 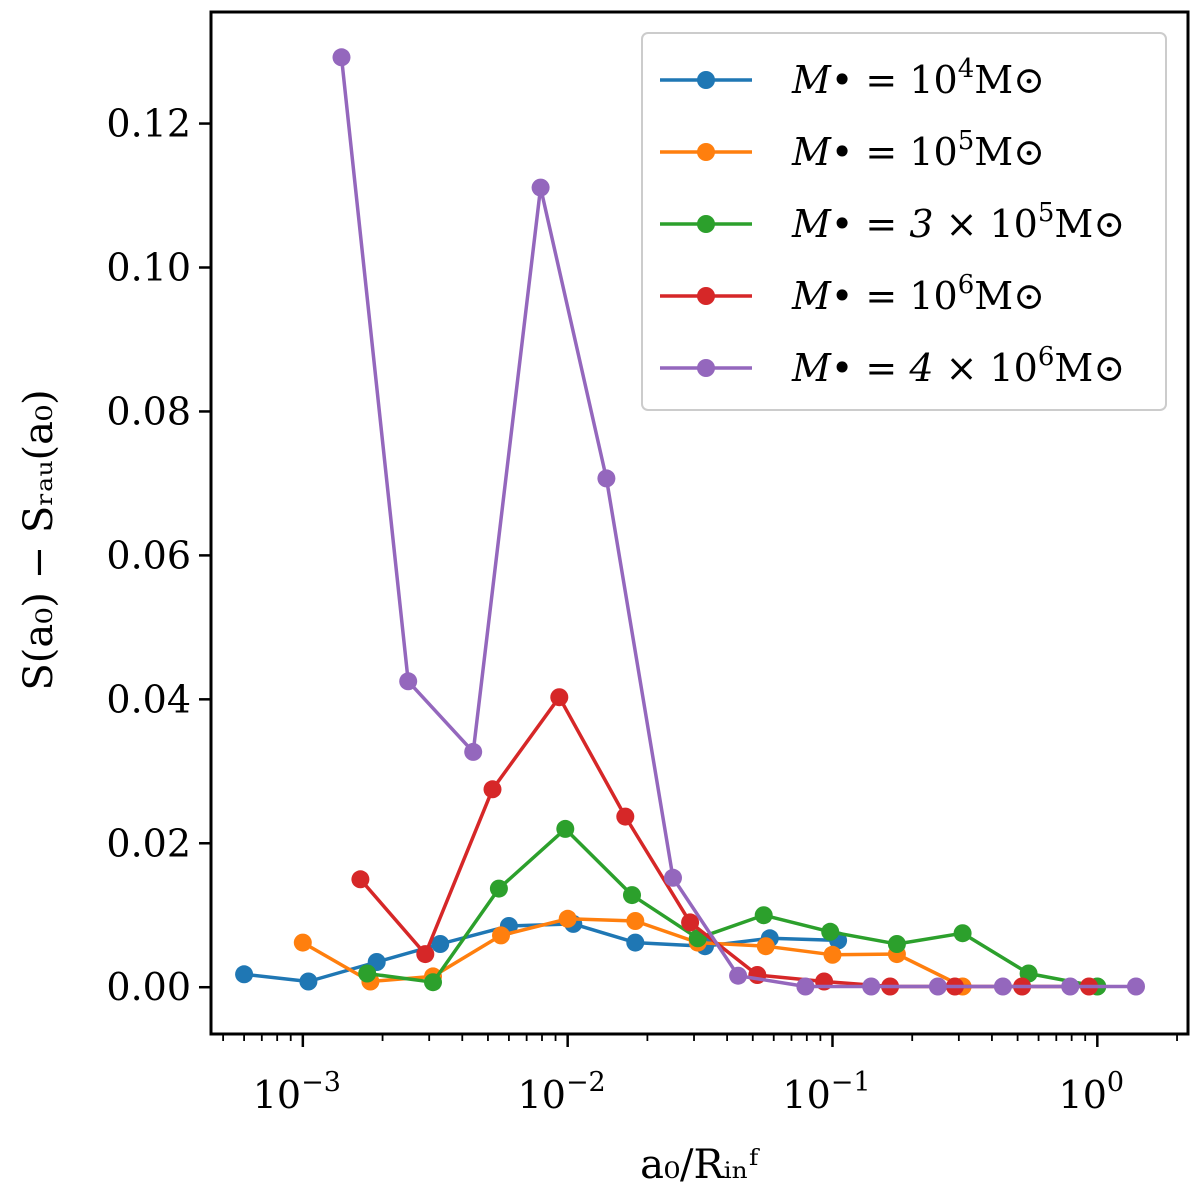 I want to click on legend-label: M• = 4 × 106M⊙, so click(x=958, y=366).